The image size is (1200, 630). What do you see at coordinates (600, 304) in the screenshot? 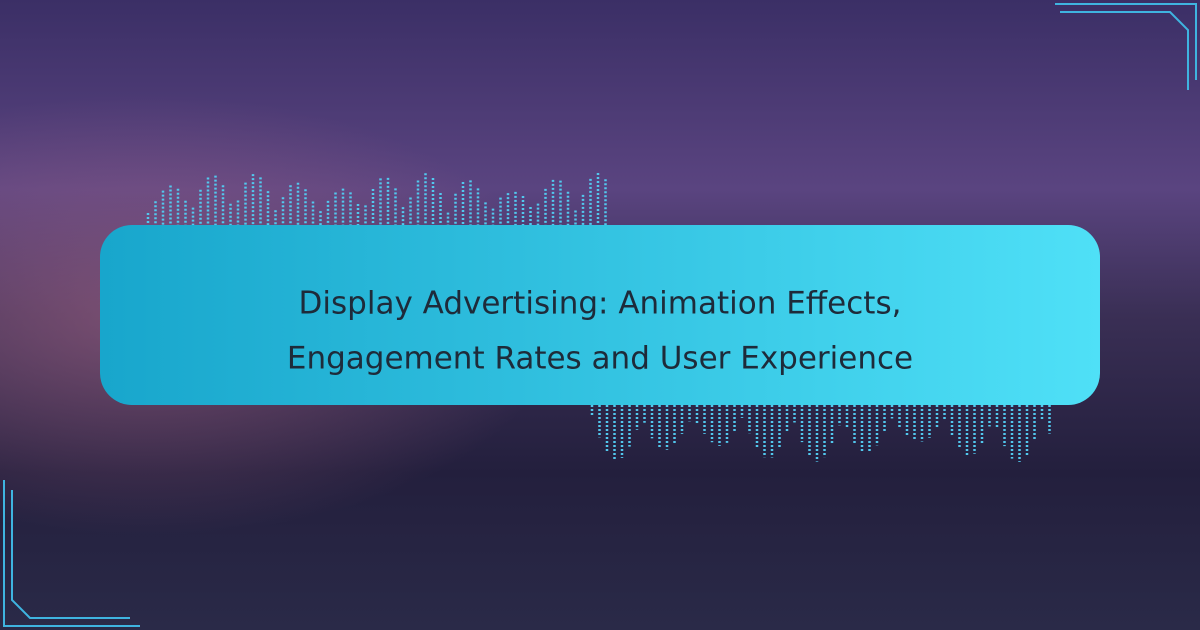
I see `title-line: Display Advertising: Animation Effects,` at bounding box center [600, 304].